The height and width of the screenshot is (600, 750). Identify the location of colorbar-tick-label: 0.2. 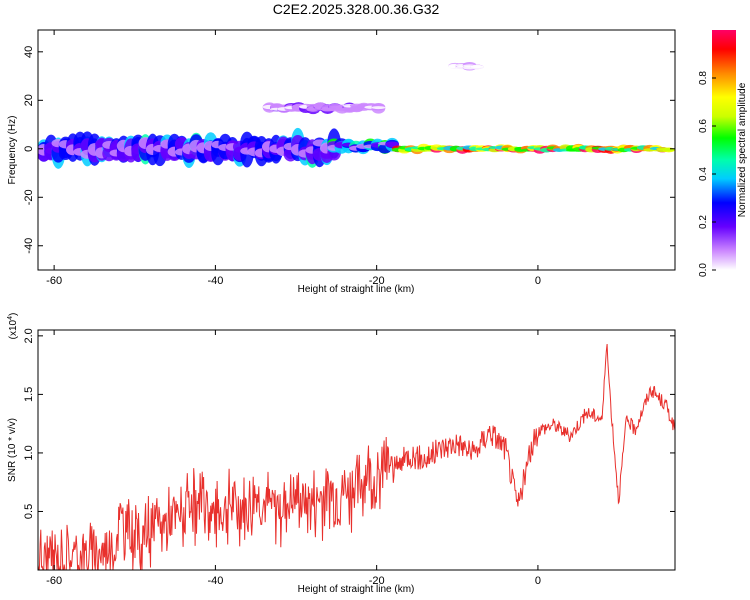
(703, 222).